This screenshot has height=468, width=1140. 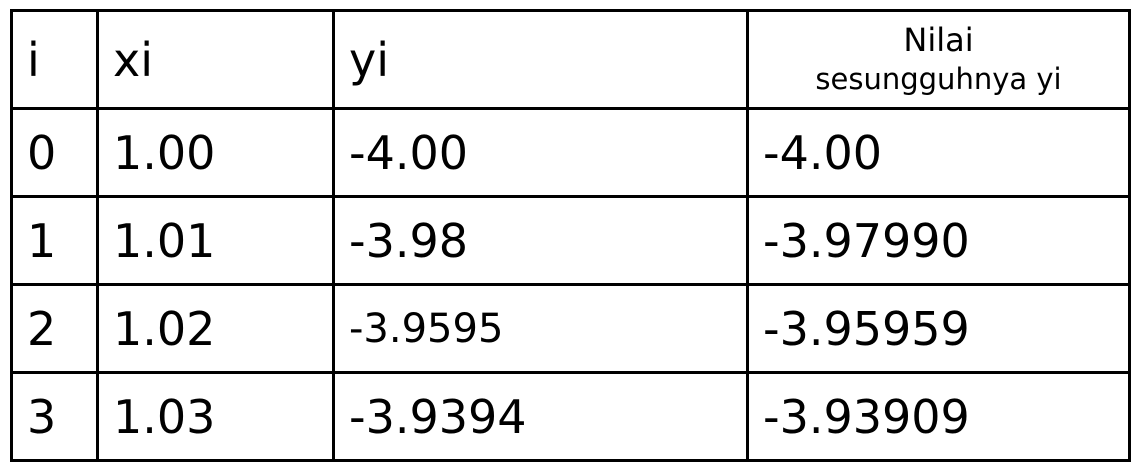 What do you see at coordinates (540, 152) in the screenshot?
I see `cell-yi: -4.00` at bounding box center [540, 152].